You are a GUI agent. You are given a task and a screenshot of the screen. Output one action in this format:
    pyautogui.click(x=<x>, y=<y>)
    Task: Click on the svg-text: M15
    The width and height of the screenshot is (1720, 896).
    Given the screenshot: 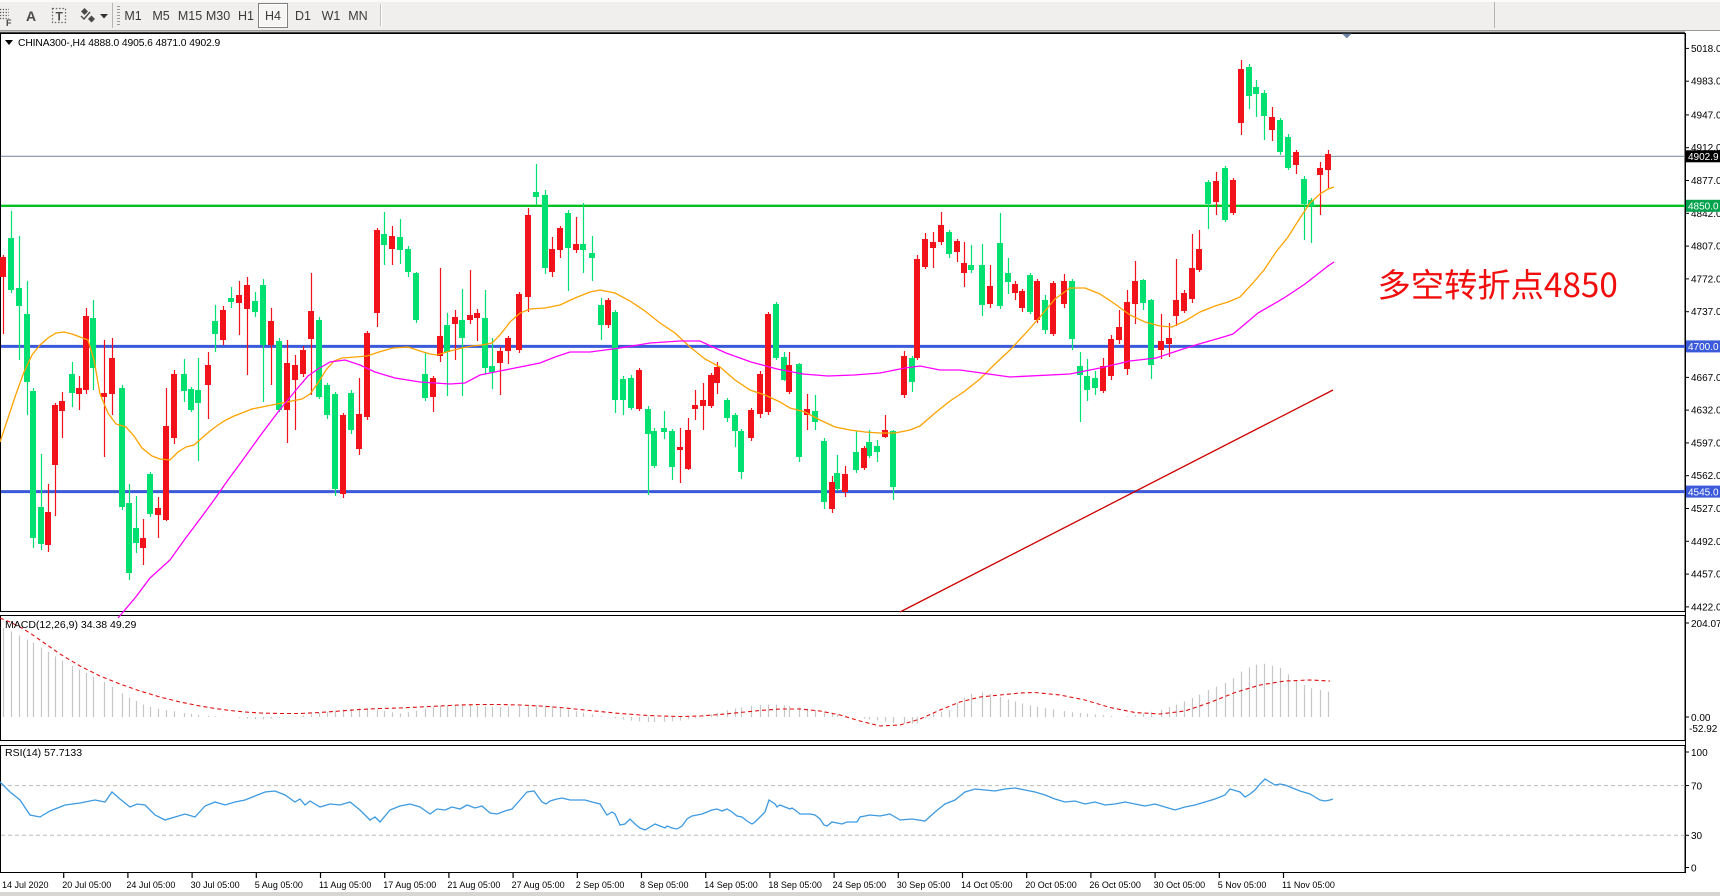 What is the action you would take?
    pyautogui.click(x=190, y=16)
    